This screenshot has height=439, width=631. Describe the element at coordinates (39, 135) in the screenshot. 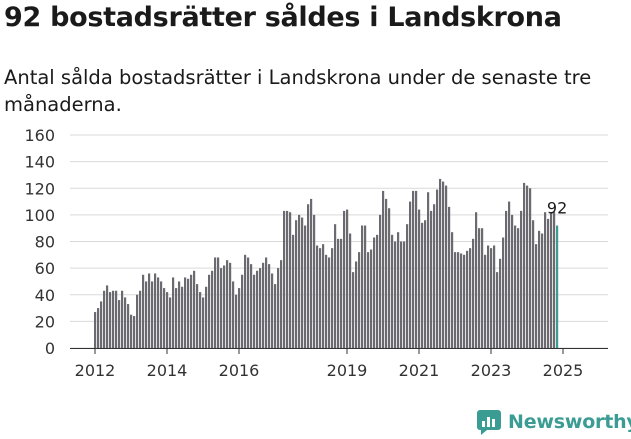

I see `y-tick-label: 160` at that location.